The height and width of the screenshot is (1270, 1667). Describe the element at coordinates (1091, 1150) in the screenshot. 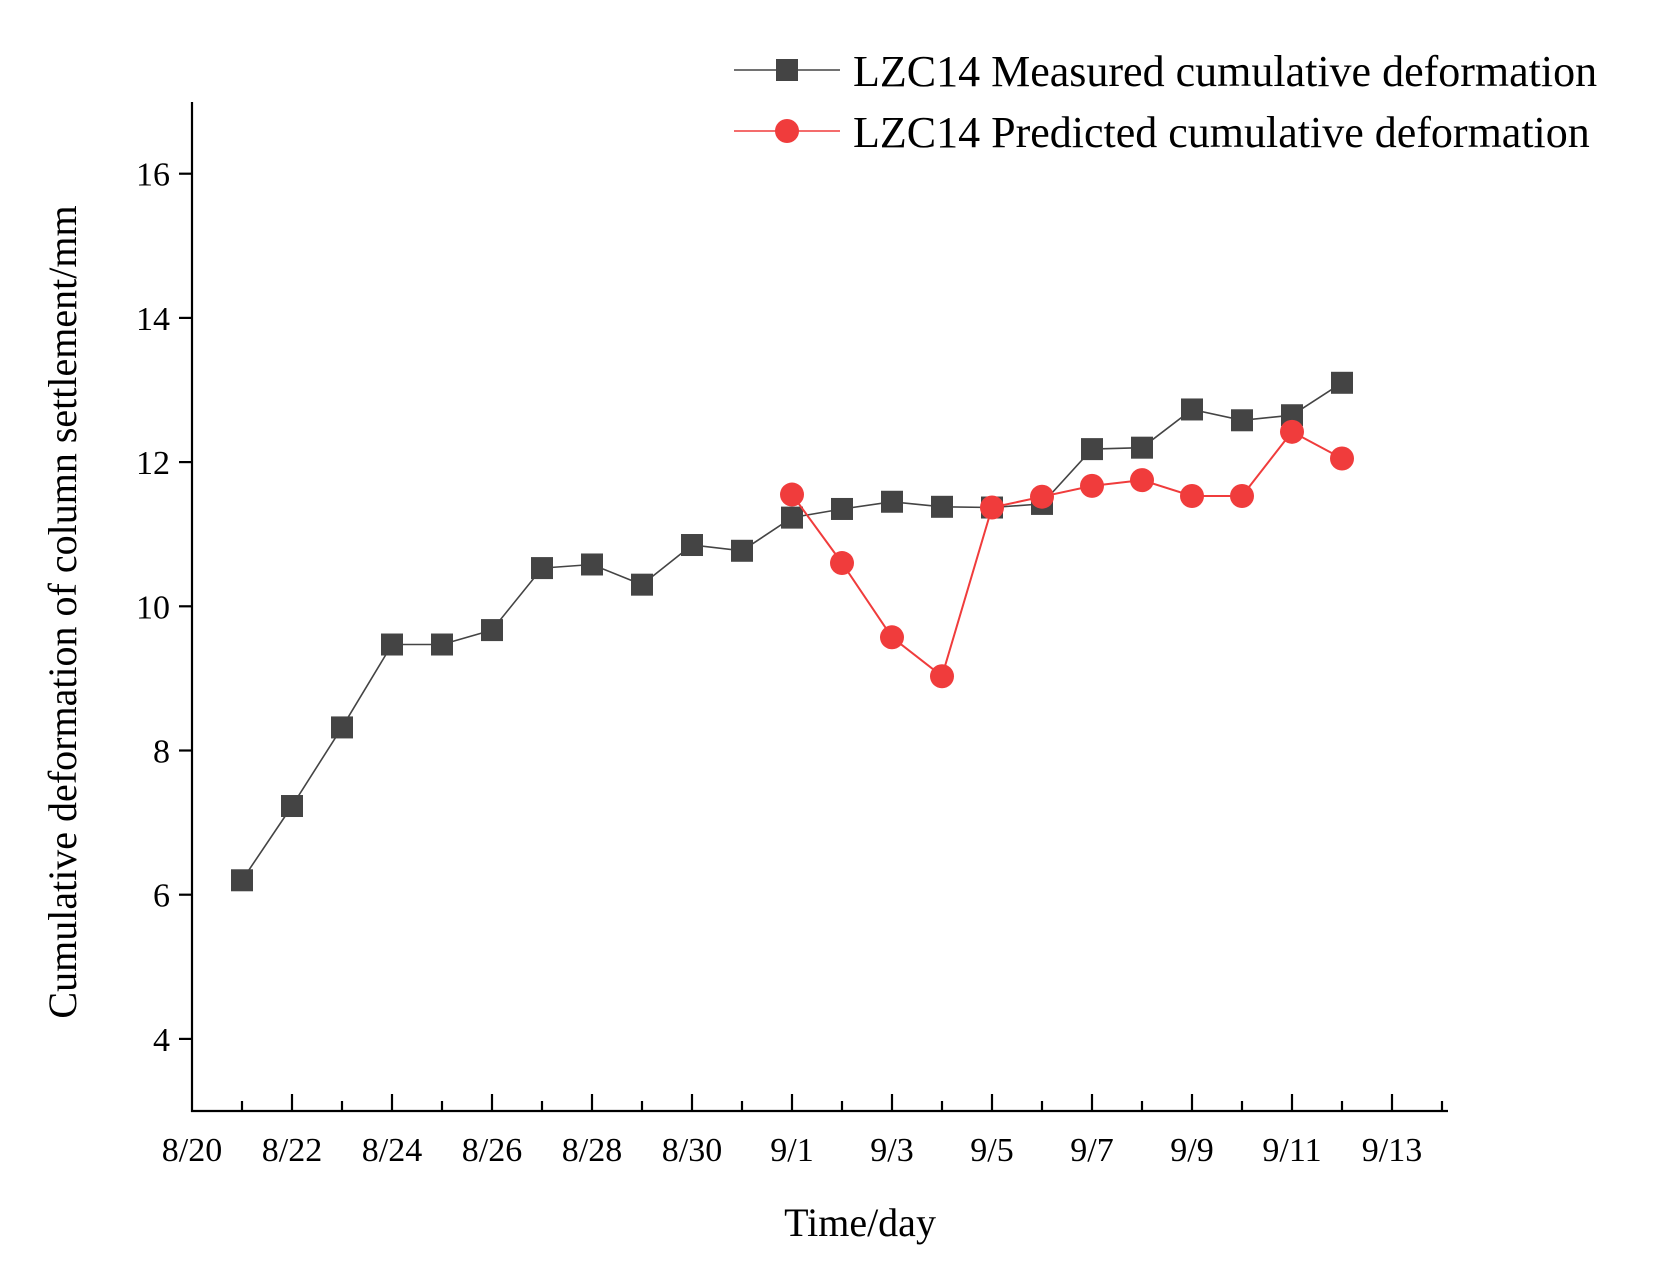

I see `x-tick-label: 9/7` at that location.